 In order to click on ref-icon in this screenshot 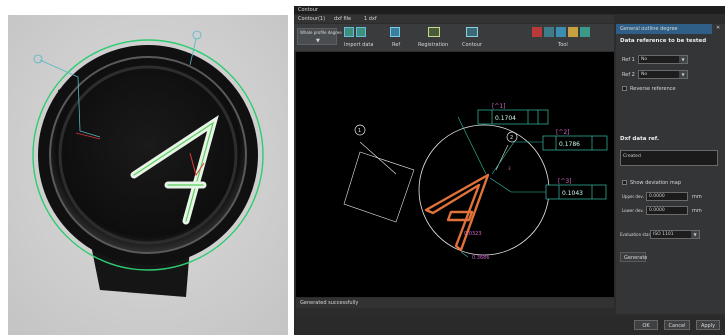, I will do `click(395, 32)`.